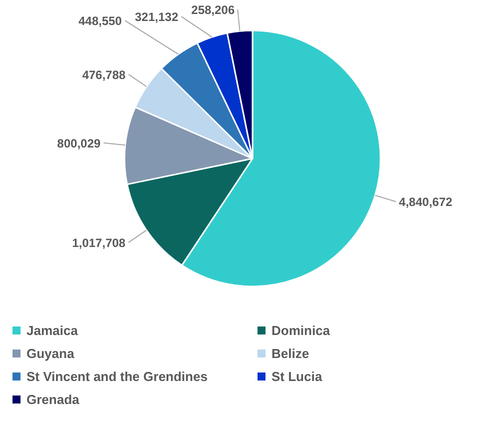  I want to click on data-label: 321,132, so click(156, 17).